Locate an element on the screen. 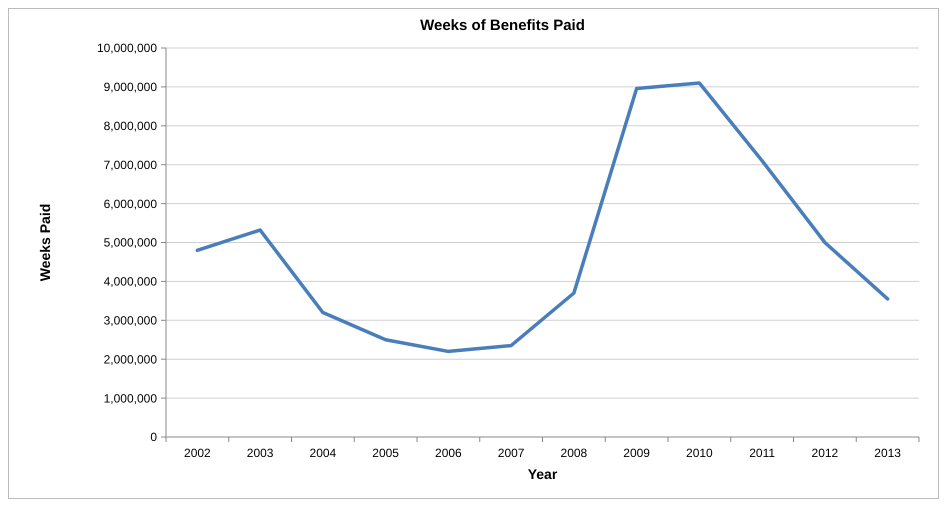 The image size is (947, 507). chart-title: Weeks of Benefits Paid is located at coordinates (502, 25).